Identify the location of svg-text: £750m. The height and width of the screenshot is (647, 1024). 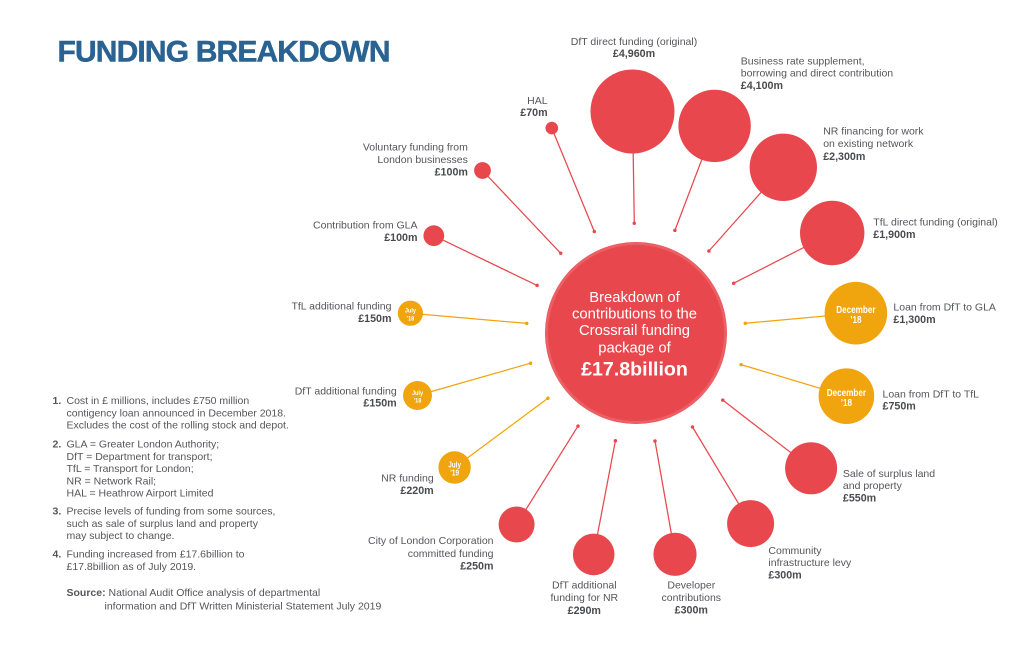
(899, 407).